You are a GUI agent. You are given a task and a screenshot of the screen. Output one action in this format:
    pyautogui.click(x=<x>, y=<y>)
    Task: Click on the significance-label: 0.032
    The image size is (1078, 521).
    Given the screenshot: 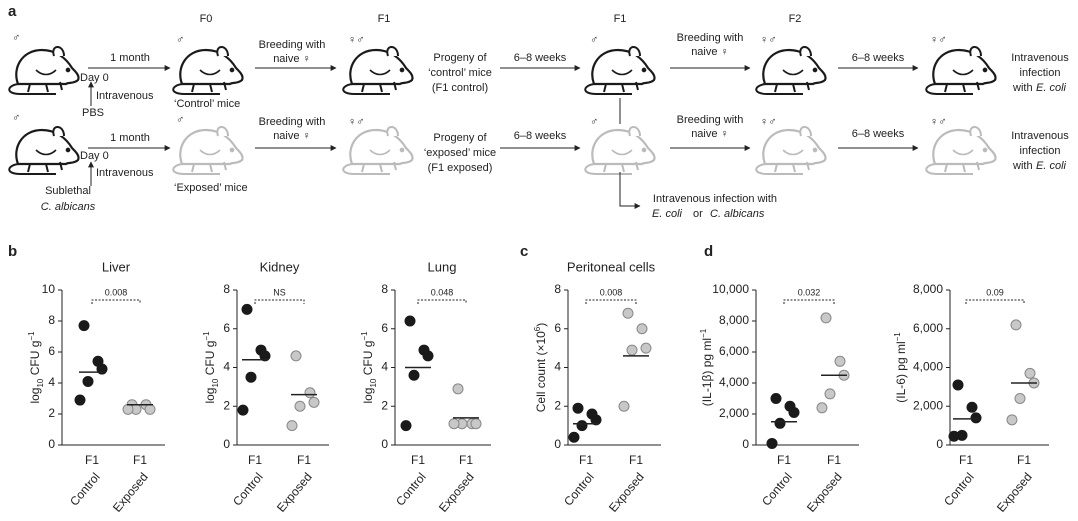 What is the action you would take?
    pyautogui.click(x=809, y=292)
    